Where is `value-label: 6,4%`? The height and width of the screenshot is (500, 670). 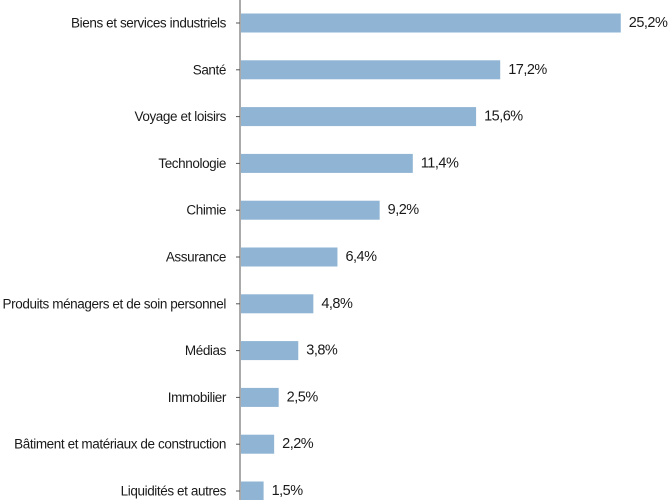 value-label: 6,4% is located at coordinates (361, 257).